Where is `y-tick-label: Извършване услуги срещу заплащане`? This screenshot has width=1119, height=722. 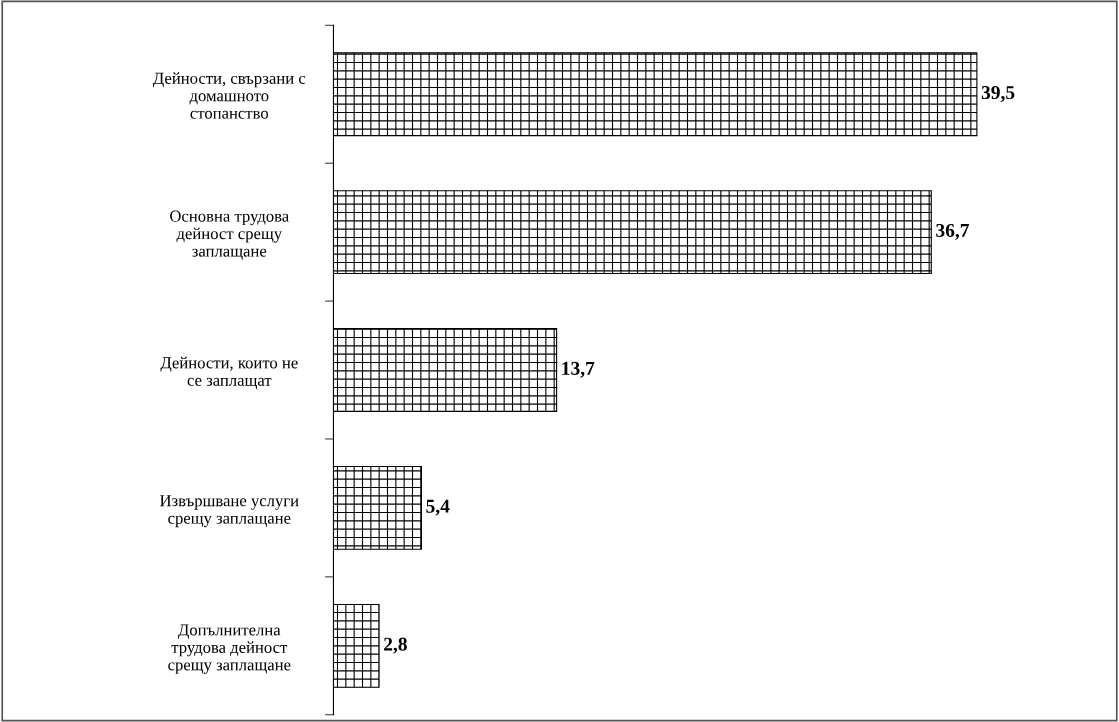
y-tick-label: Извършване услуги срещу заплащане is located at coordinates (229, 511).